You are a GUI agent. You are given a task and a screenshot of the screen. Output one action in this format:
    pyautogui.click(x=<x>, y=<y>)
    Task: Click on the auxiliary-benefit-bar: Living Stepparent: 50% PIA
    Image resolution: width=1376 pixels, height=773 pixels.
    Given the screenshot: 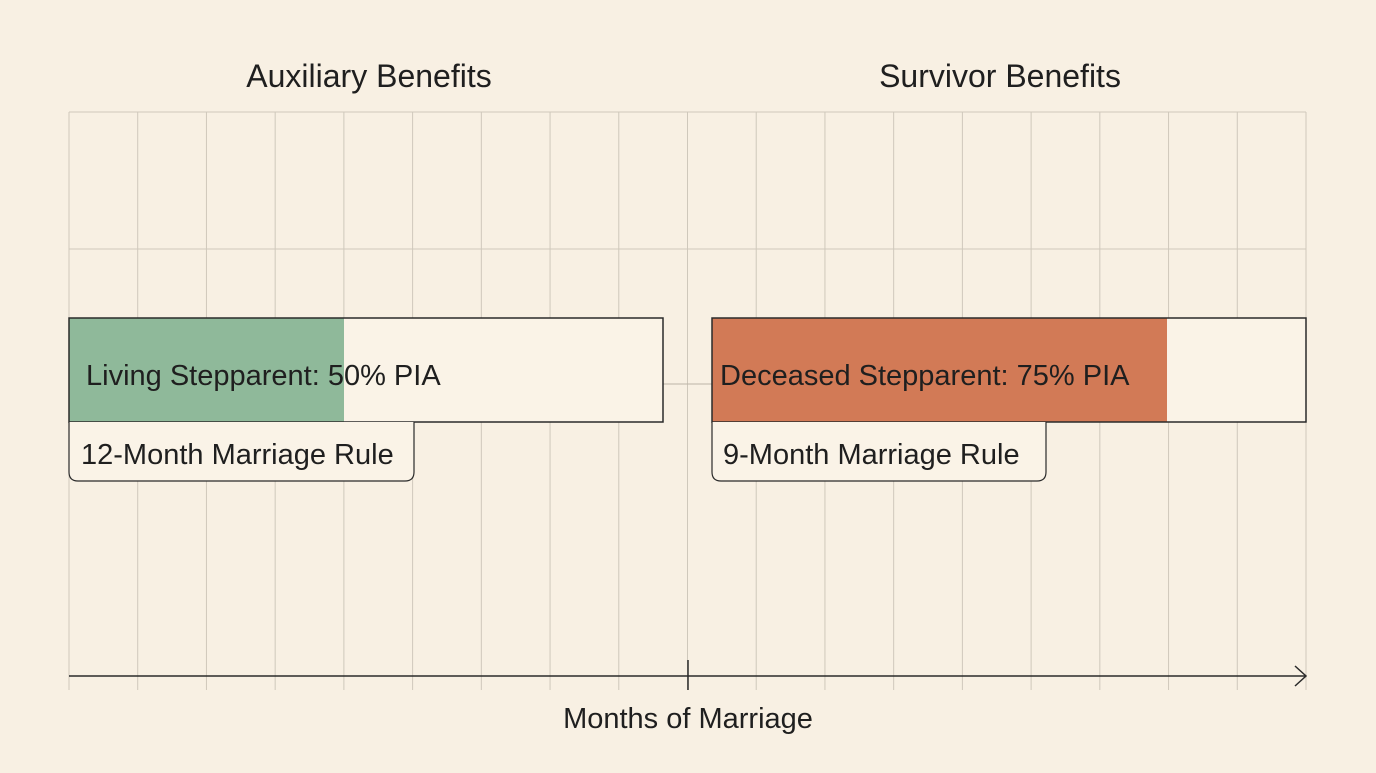 What is the action you would take?
    pyautogui.click(x=366, y=370)
    